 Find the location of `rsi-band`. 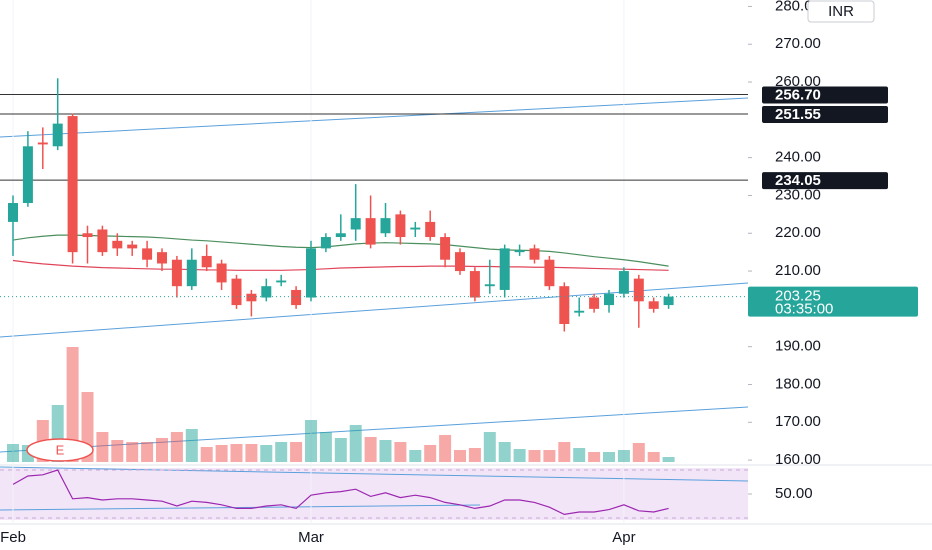

rsi-band is located at coordinates (374, 494).